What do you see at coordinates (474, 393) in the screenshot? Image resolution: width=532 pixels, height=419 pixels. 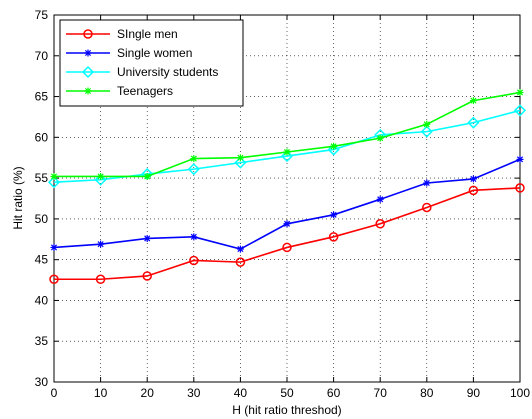 I see `x-tick-label: 90` at bounding box center [474, 393].